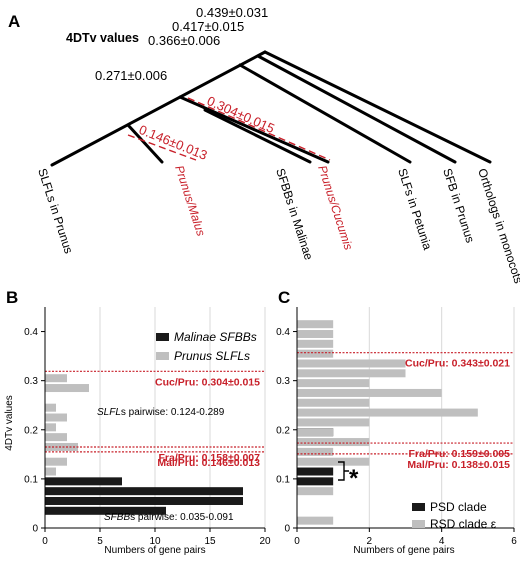 Image resolution: width=520 pixels, height=567 pixels. I want to click on branch-sfbb-malinae, so click(254, 129).